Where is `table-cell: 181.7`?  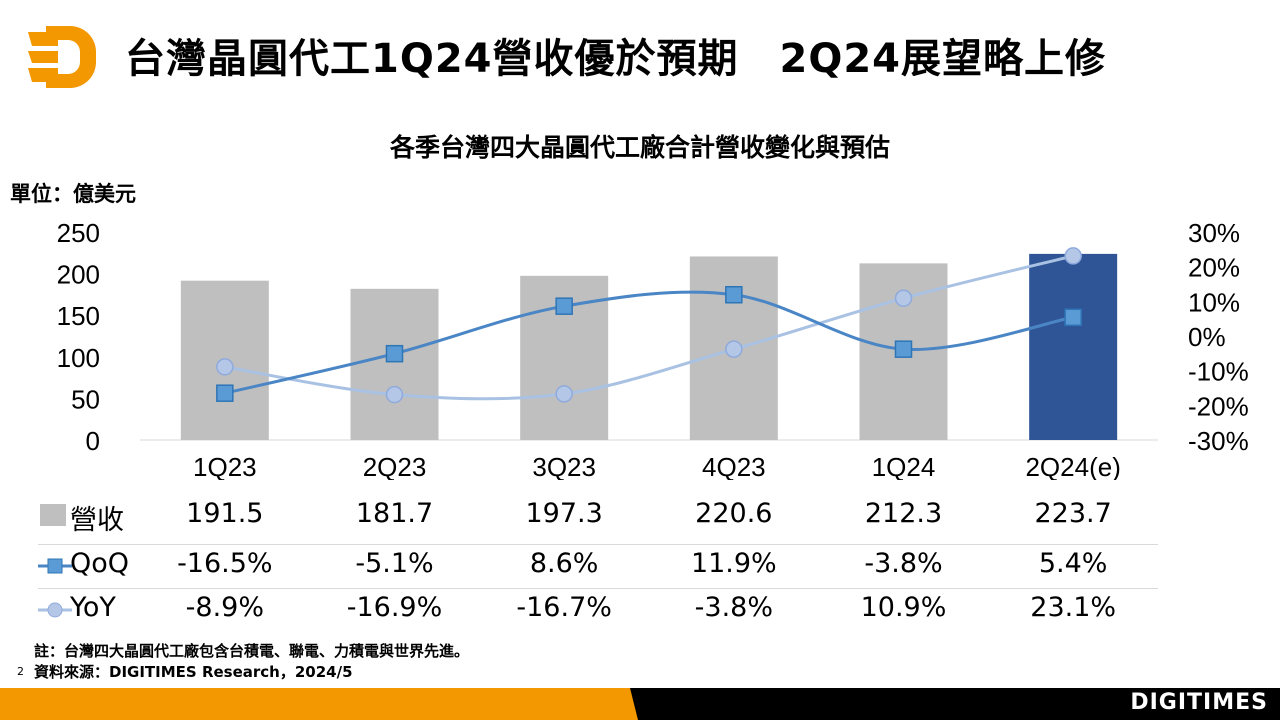
table-cell: 181.7 is located at coordinates (394, 513).